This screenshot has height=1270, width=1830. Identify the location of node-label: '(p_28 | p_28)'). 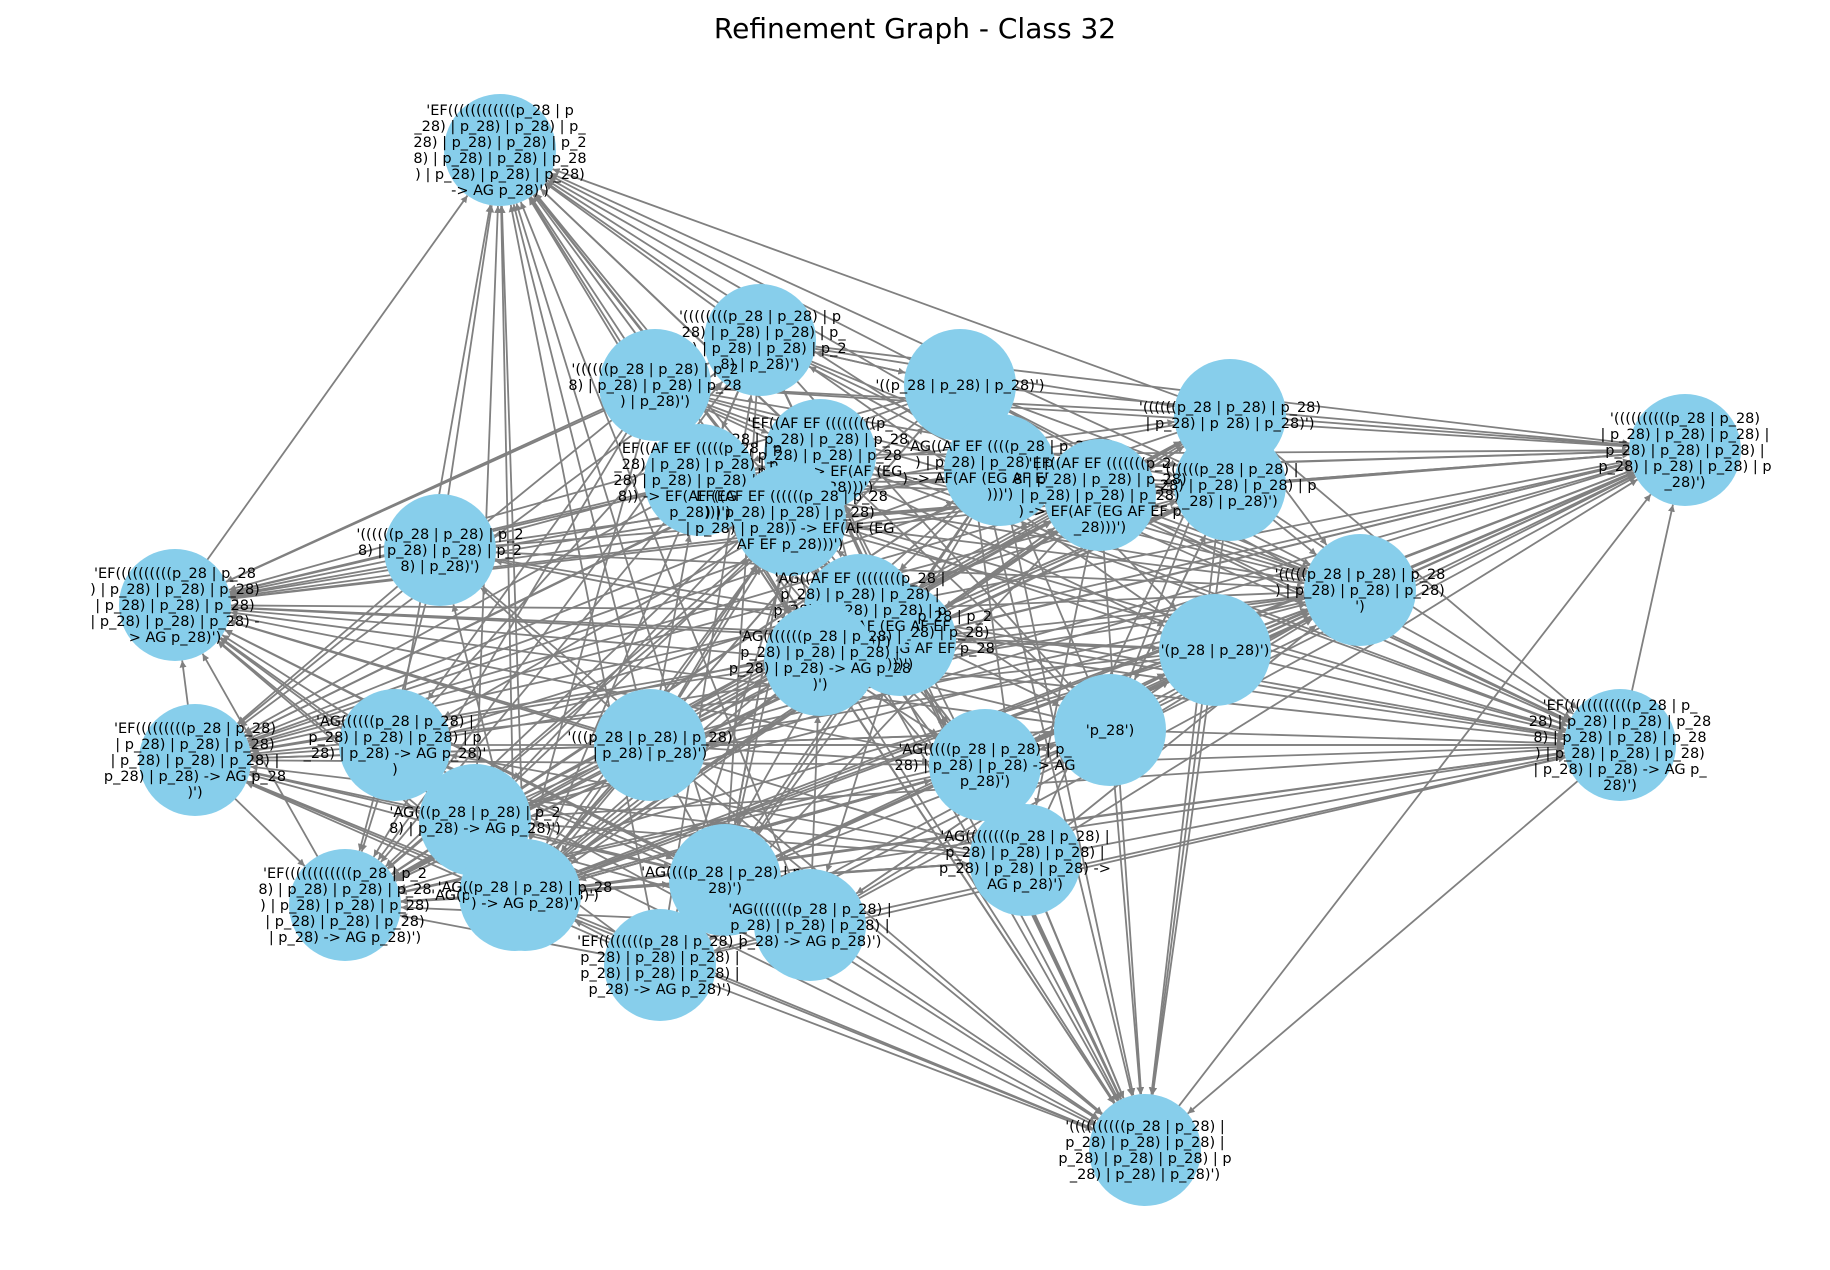
(1215, 651).